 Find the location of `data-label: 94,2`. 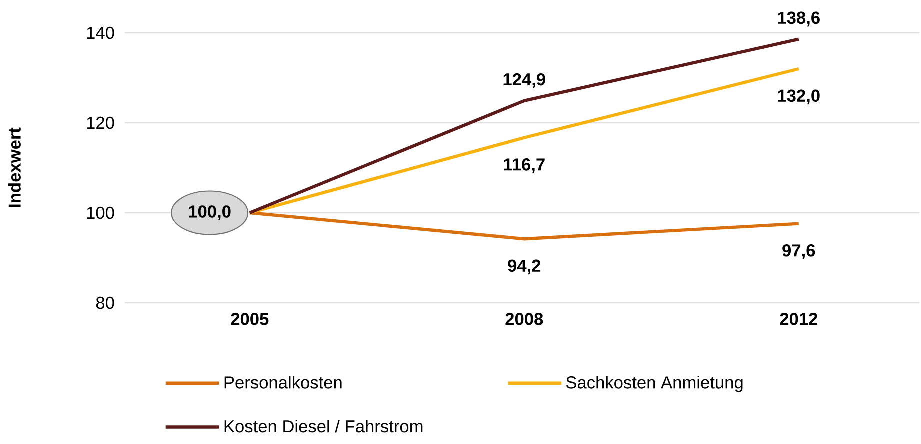

data-label: 94,2 is located at coordinates (524, 267).